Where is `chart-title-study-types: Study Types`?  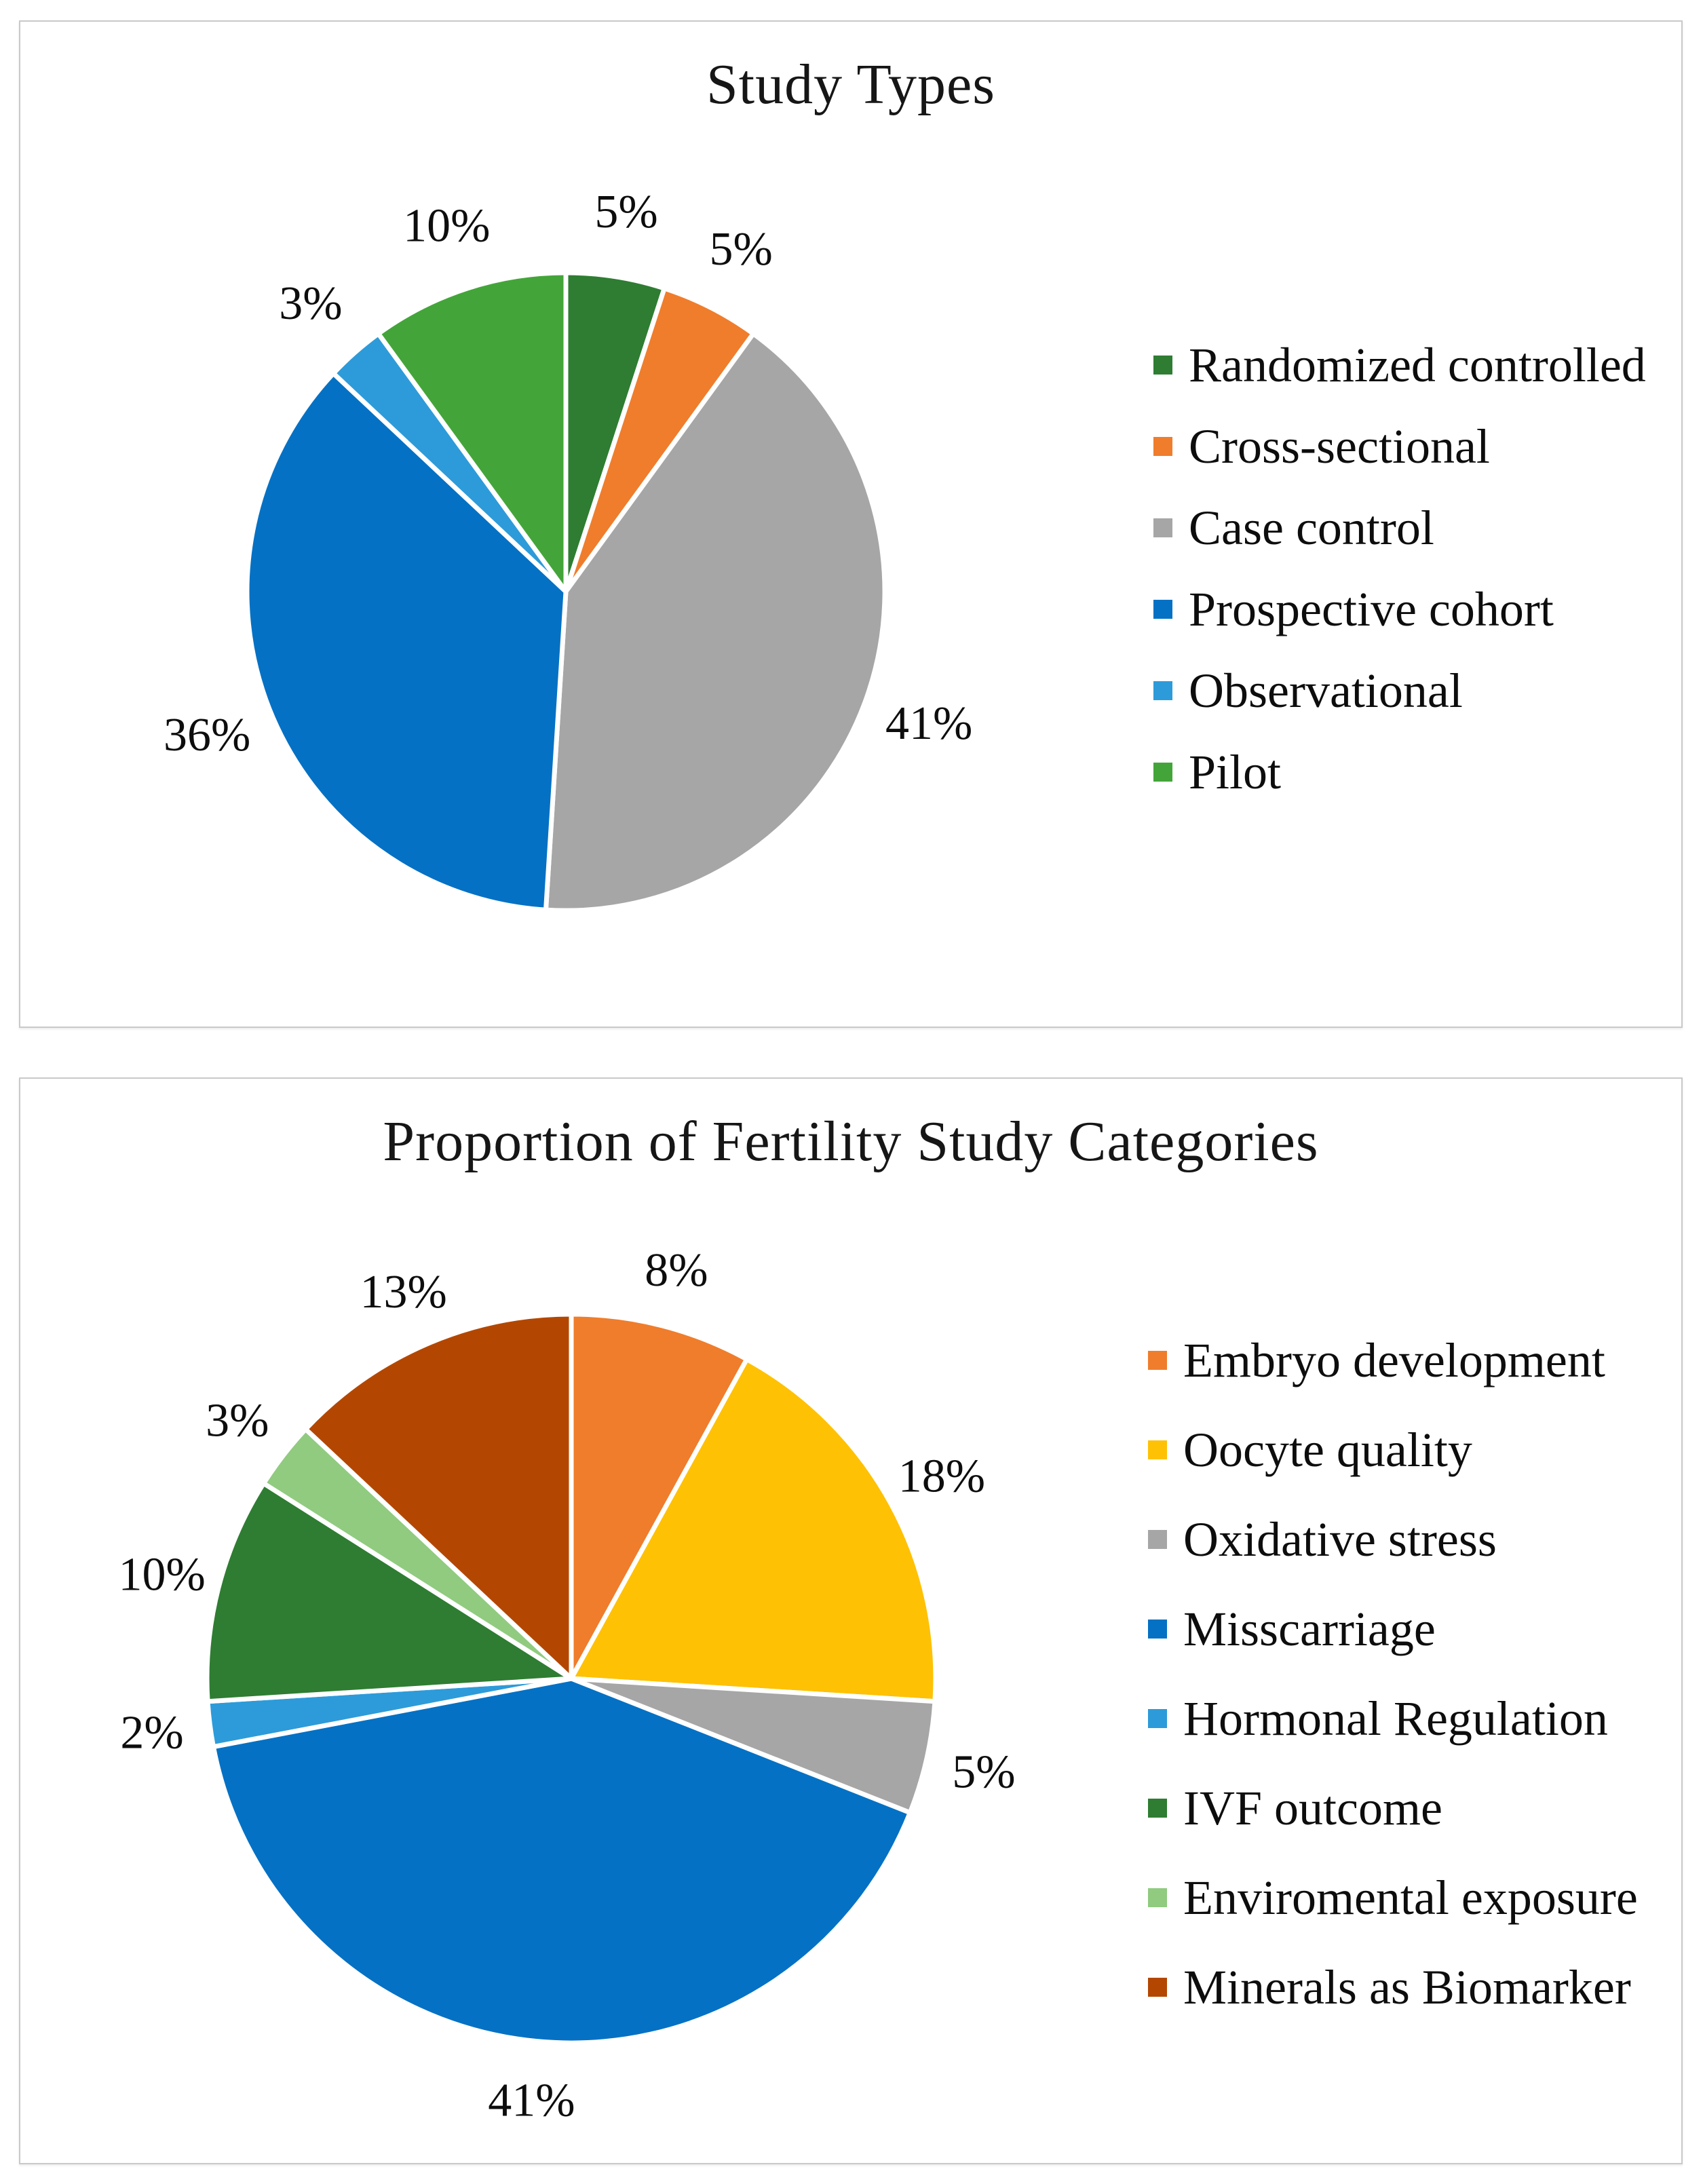 chart-title-study-types: Study Types is located at coordinates (850, 84).